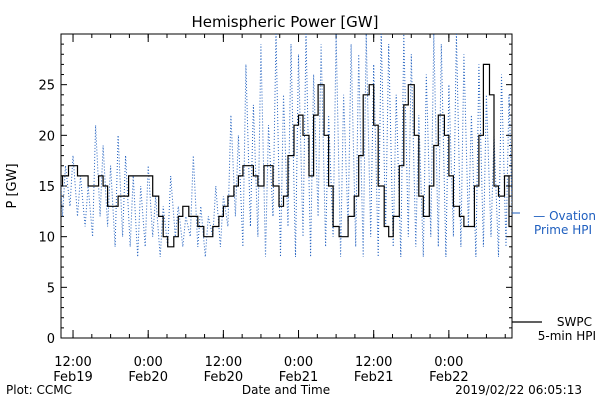  I want to click on y-tick-label: 5, so click(51, 288).